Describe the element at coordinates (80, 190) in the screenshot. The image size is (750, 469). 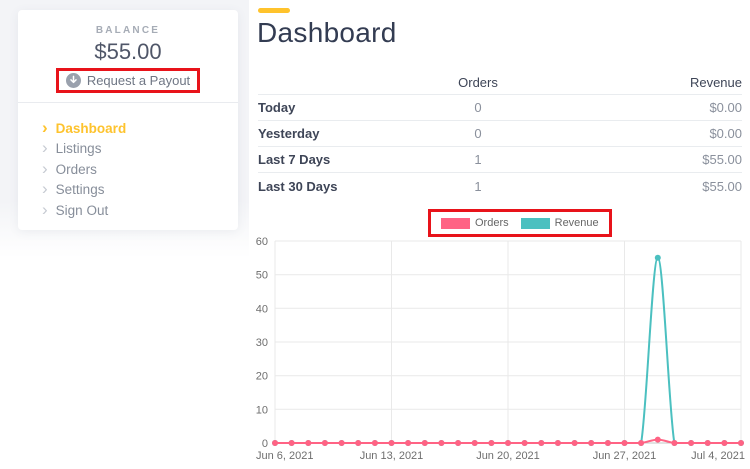
I see `nav-label: Settings` at that location.